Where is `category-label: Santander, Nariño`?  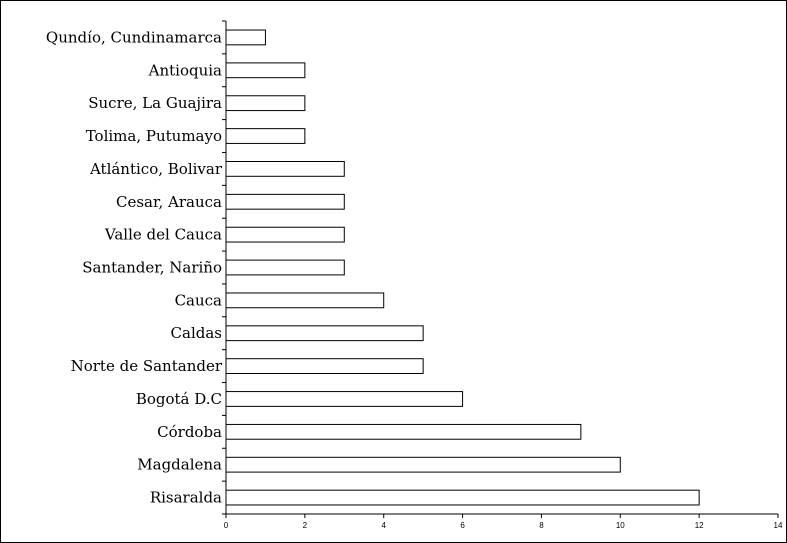
category-label: Santander, Nariño is located at coordinates (152, 268).